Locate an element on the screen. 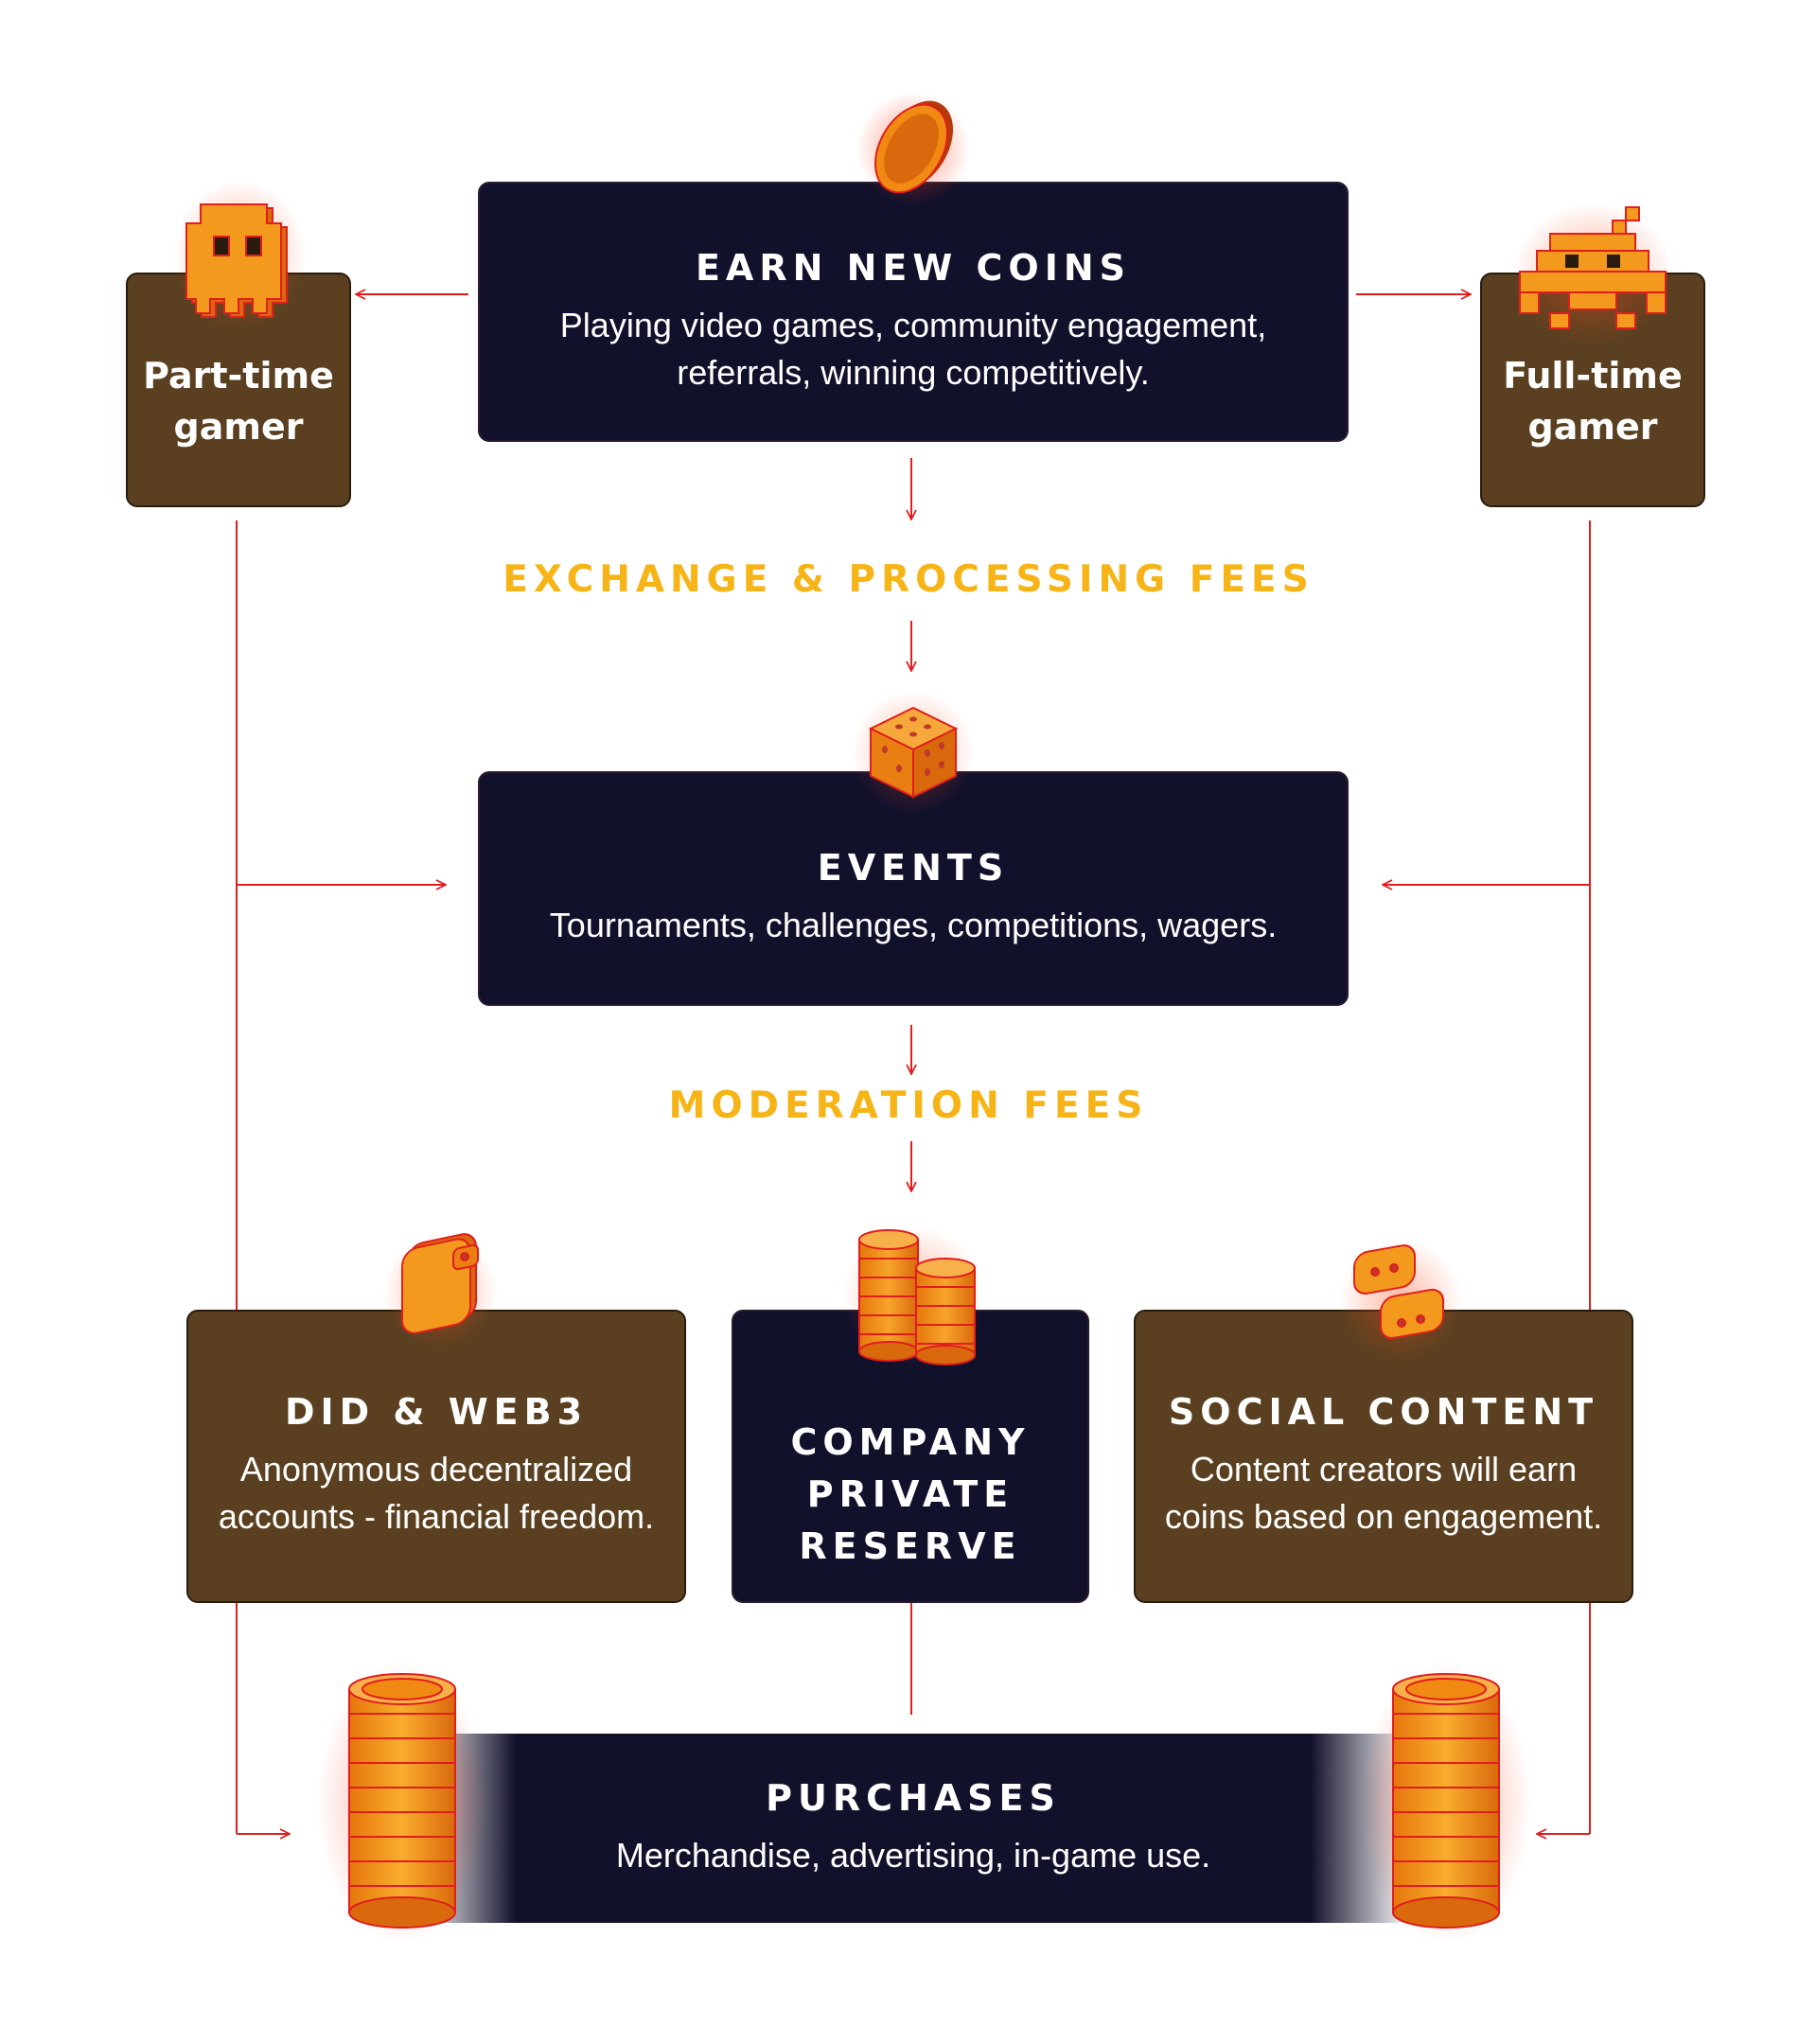 The height and width of the screenshot is (2044, 1817). exchange-fees-label: EXCHANGE & PROCESSING FEES is located at coordinates (908, 579).